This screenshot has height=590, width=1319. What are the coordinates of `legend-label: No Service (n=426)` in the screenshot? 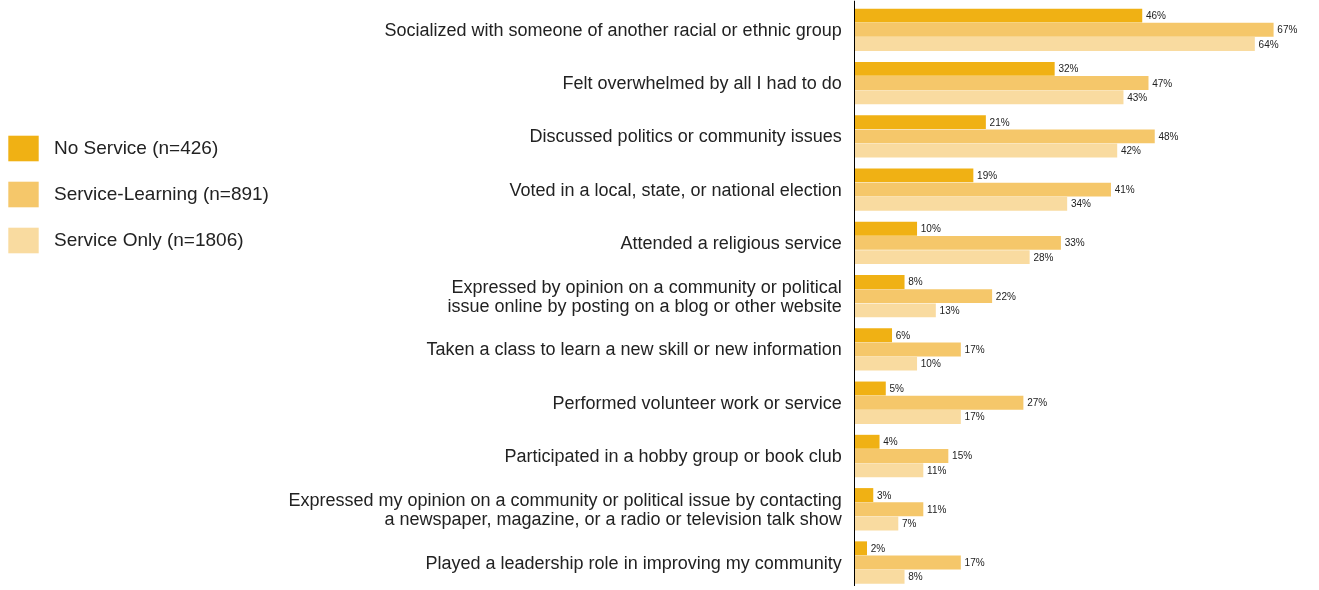 It's located at (136, 148).